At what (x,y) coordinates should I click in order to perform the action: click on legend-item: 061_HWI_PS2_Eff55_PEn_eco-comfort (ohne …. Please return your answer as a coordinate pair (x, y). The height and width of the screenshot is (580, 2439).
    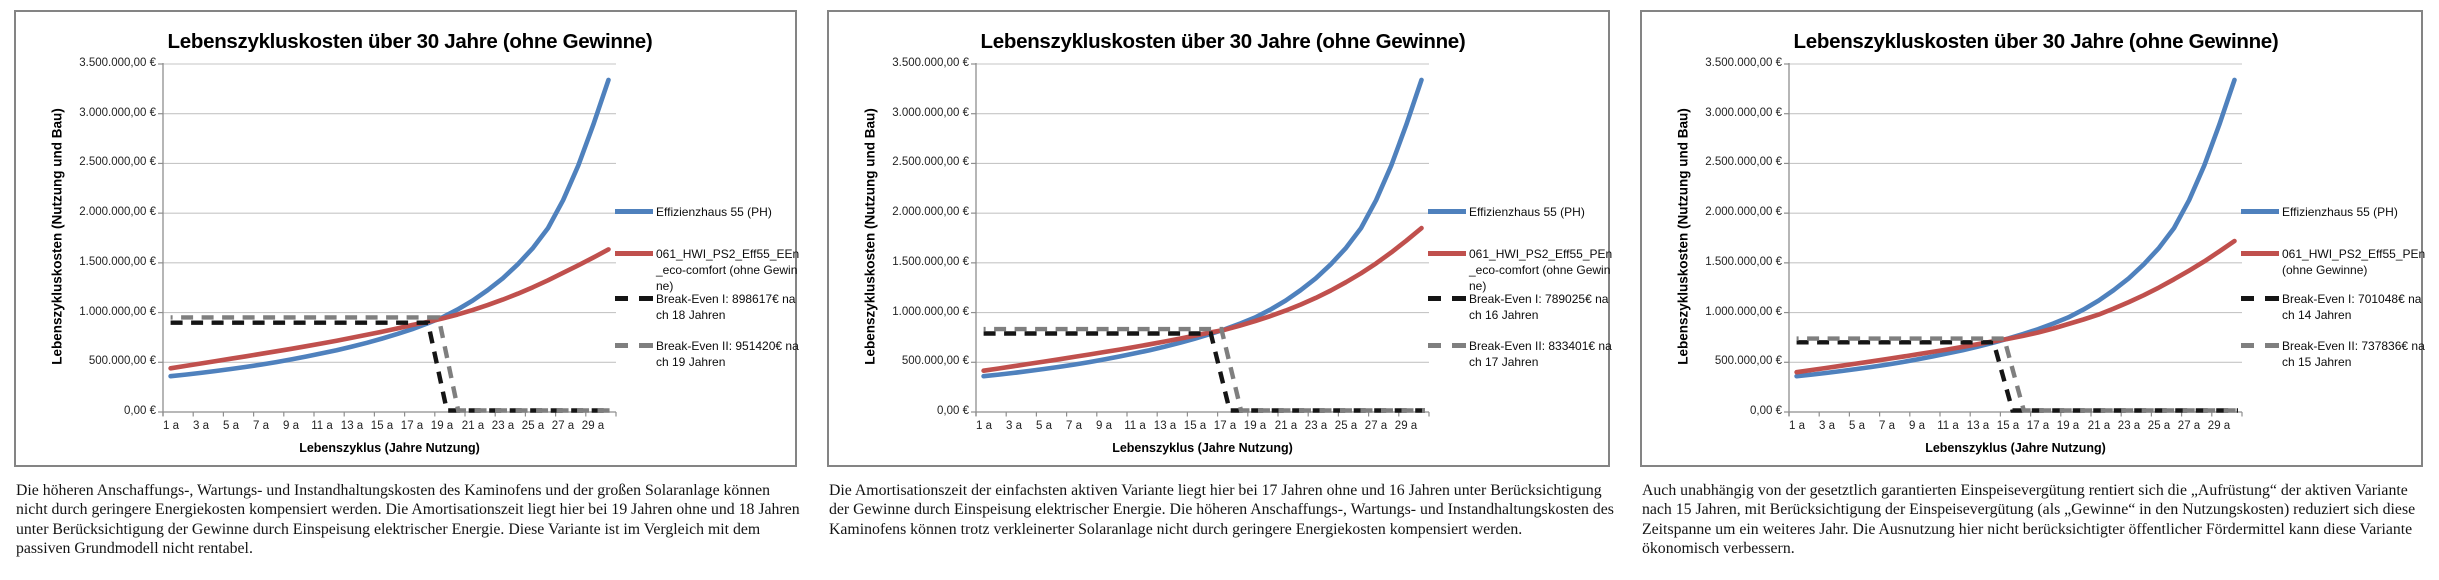
    Looking at the image, I should click on (1521, 270).